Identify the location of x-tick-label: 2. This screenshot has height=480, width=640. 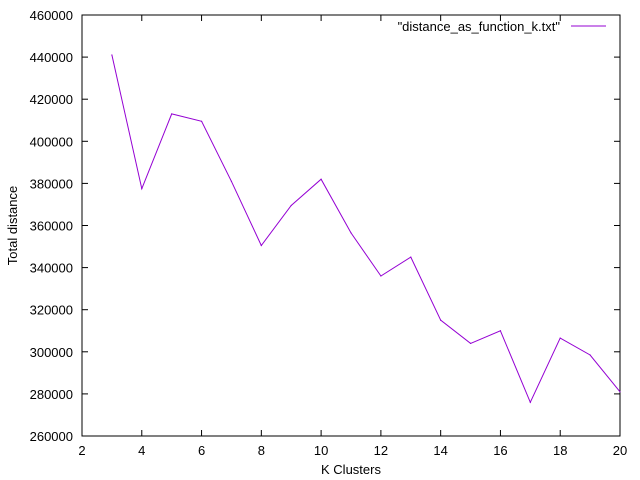
(81, 450).